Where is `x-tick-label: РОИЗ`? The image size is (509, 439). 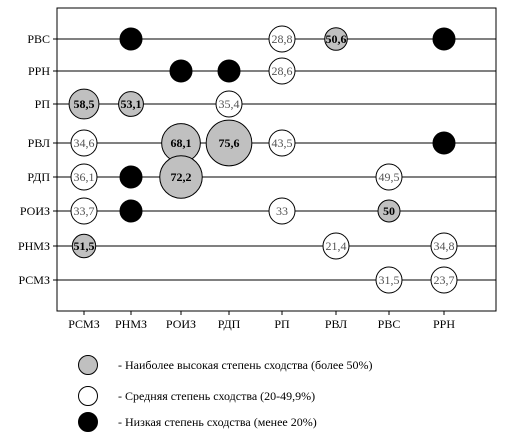
x-tick-label: РОИЗ is located at coordinates (181, 324).